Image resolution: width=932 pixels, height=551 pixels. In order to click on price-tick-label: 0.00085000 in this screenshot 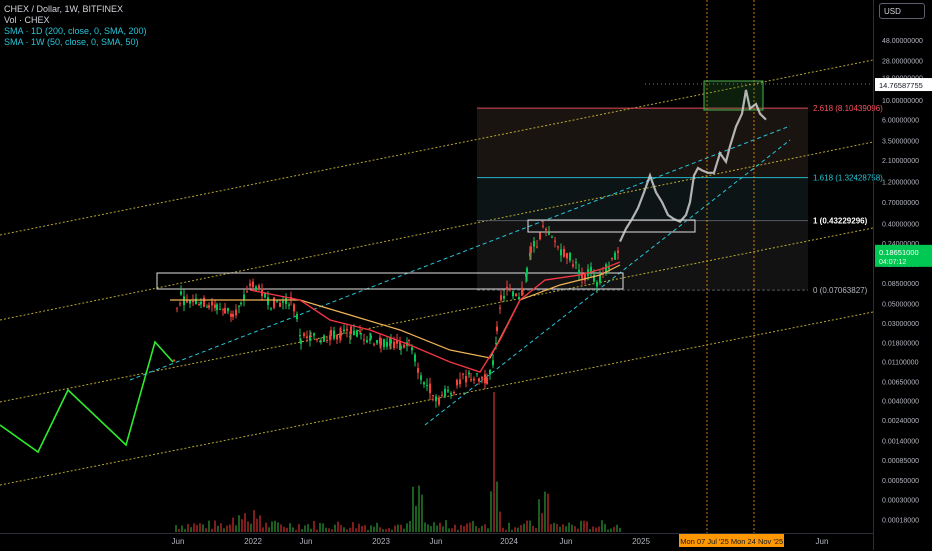, I will do `click(900, 461)`.